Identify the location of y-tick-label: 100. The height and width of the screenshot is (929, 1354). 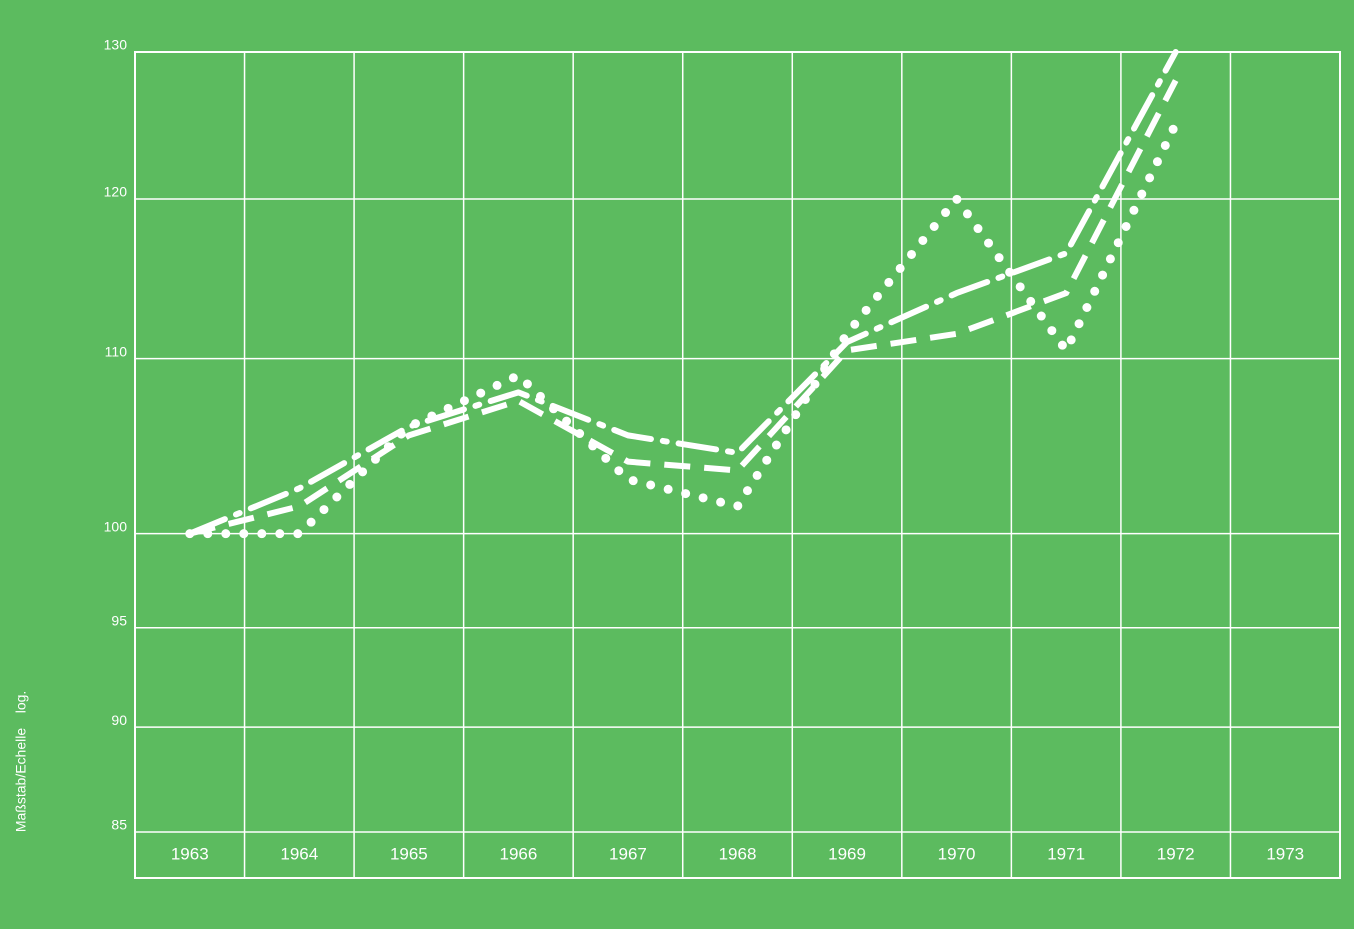
(116, 526).